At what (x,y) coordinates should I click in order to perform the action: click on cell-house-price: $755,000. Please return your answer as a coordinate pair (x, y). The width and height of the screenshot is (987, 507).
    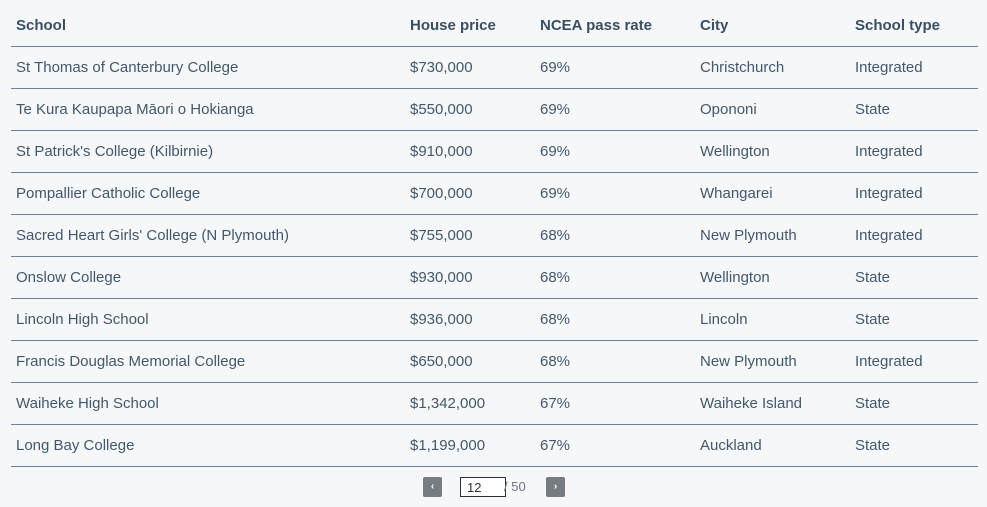
    Looking at the image, I should click on (470, 235).